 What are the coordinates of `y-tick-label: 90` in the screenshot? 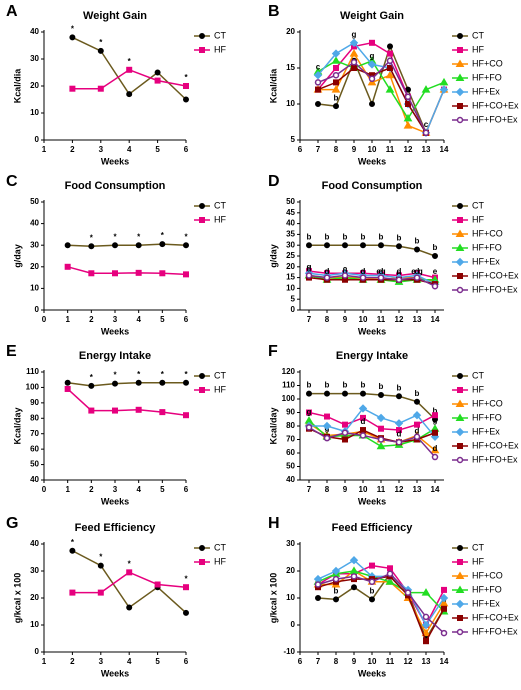 It's located at (290, 412).